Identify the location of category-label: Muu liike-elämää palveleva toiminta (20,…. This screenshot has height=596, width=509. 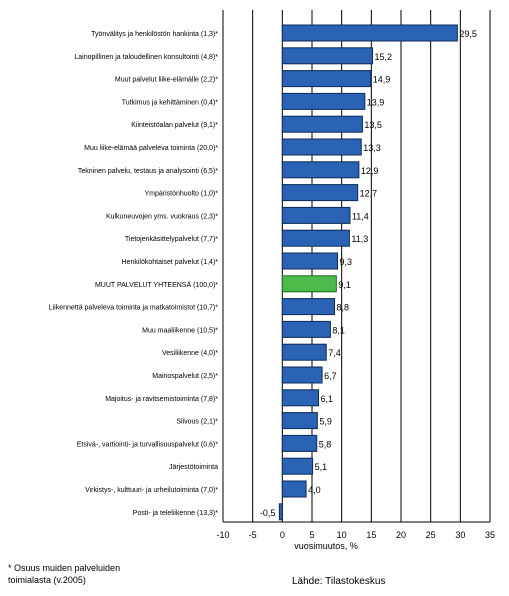
(151, 148).